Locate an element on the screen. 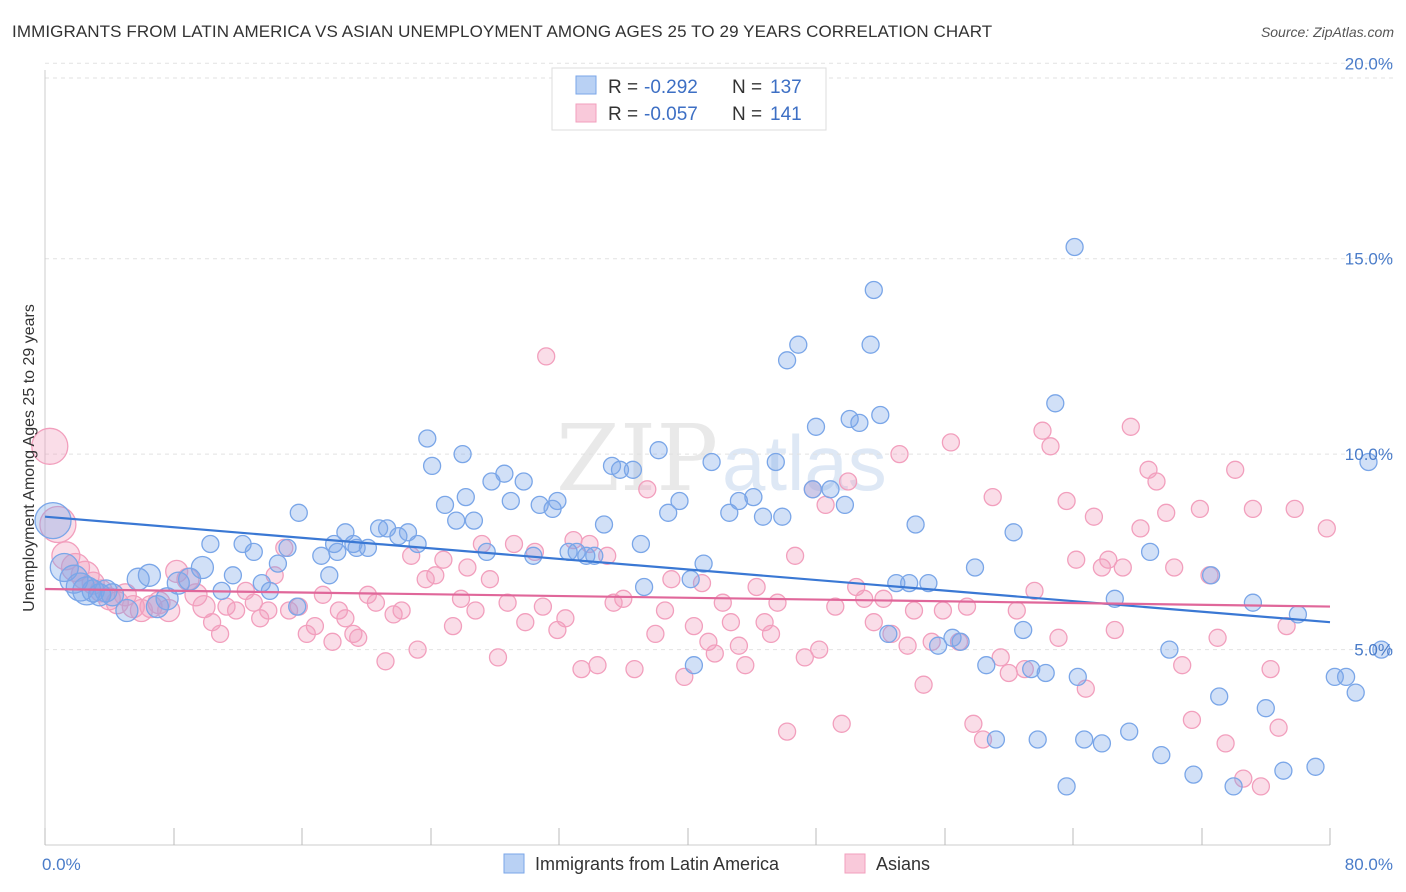 The image size is (1406, 892). legend-swatch-latin-america is located at coordinates (586, 85).